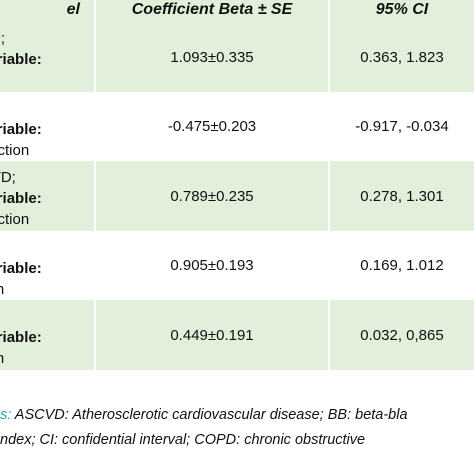 The height and width of the screenshot is (474, 474). What do you see at coordinates (48, 126) in the screenshot?
I see `label-cell: :variable: farction` at bounding box center [48, 126].